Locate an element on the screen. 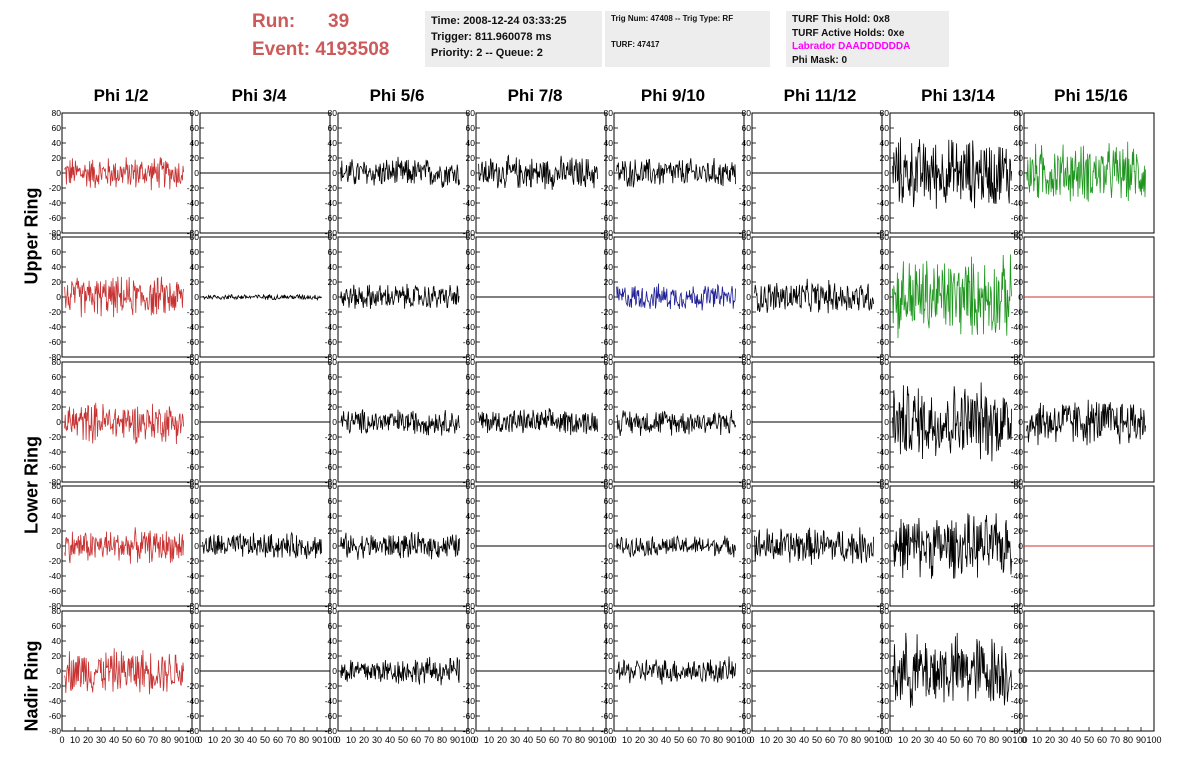 The width and height of the screenshot is (1196, 772). panel-r1-c4: -80 -60 -40 -20 0 20 40 60 80 is located at coordinates (673, 297).